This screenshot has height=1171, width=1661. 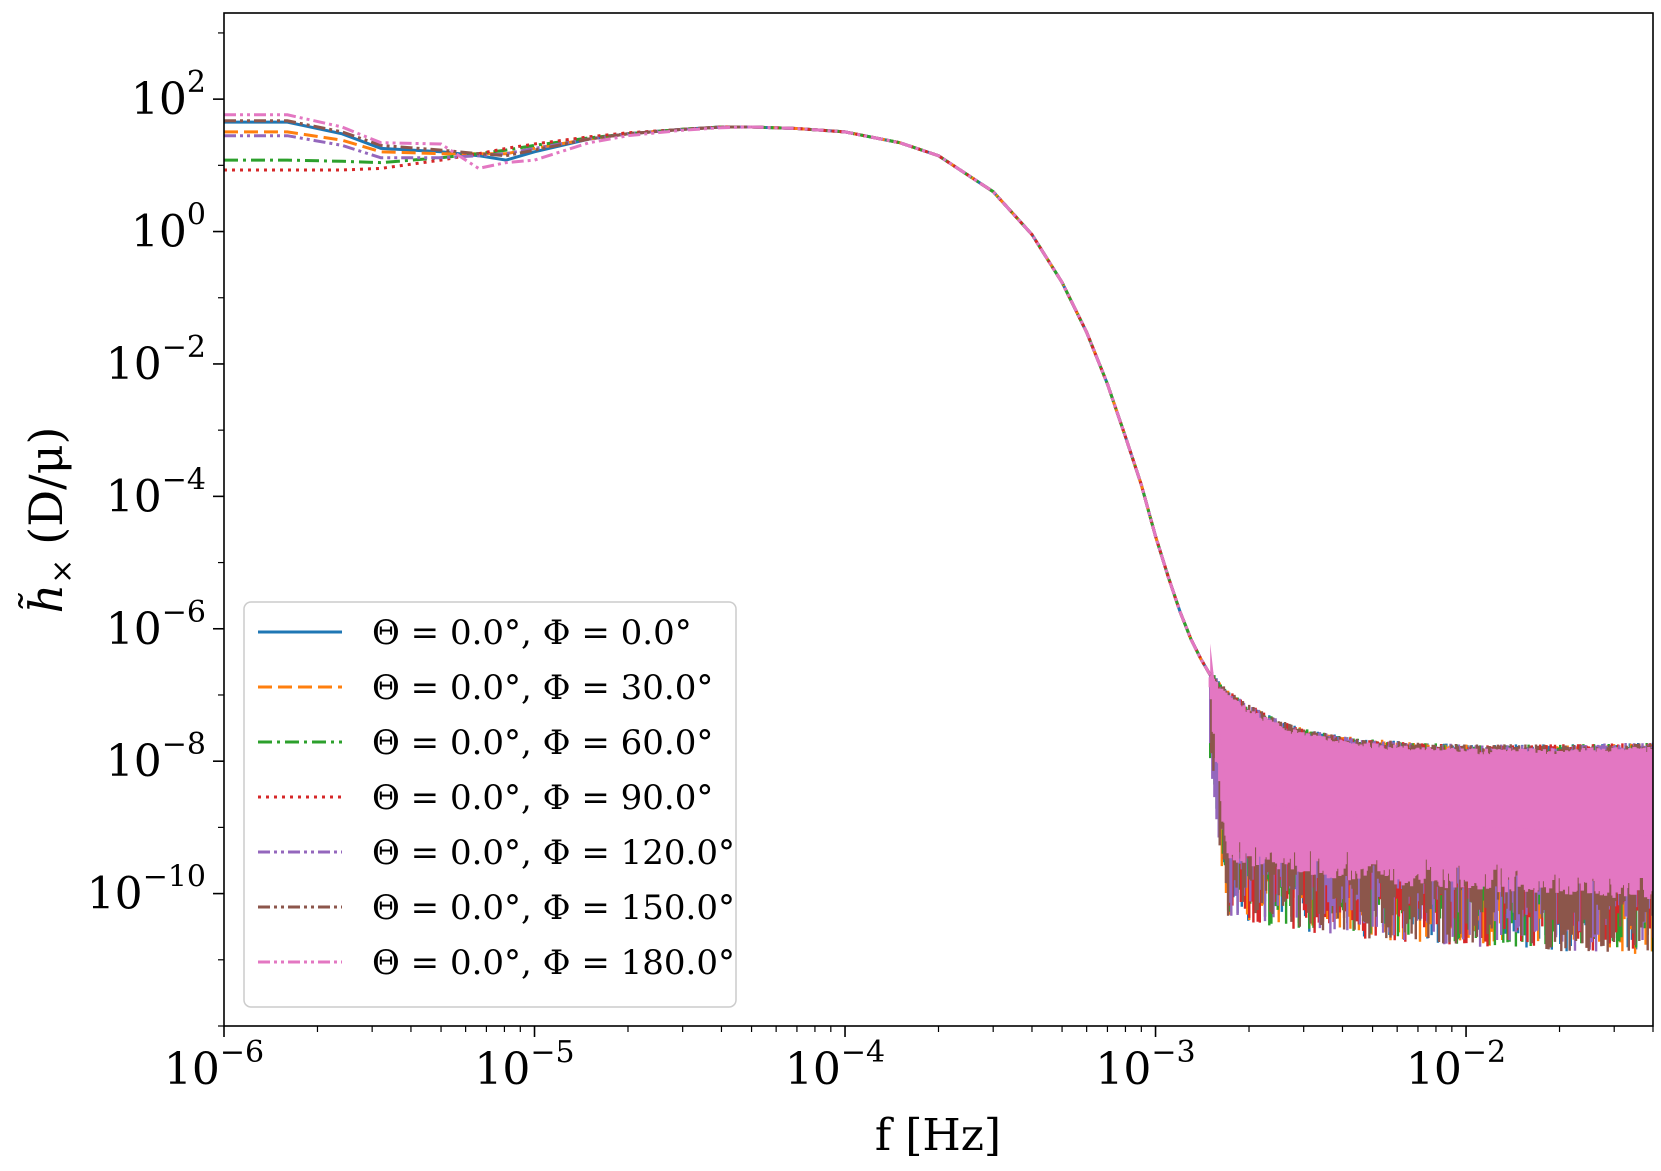 What do you see at coordinates (156, 625) in the screenshot?
I see `y-tick-label: 10⁻⁶` at bounding box center [156, 625].